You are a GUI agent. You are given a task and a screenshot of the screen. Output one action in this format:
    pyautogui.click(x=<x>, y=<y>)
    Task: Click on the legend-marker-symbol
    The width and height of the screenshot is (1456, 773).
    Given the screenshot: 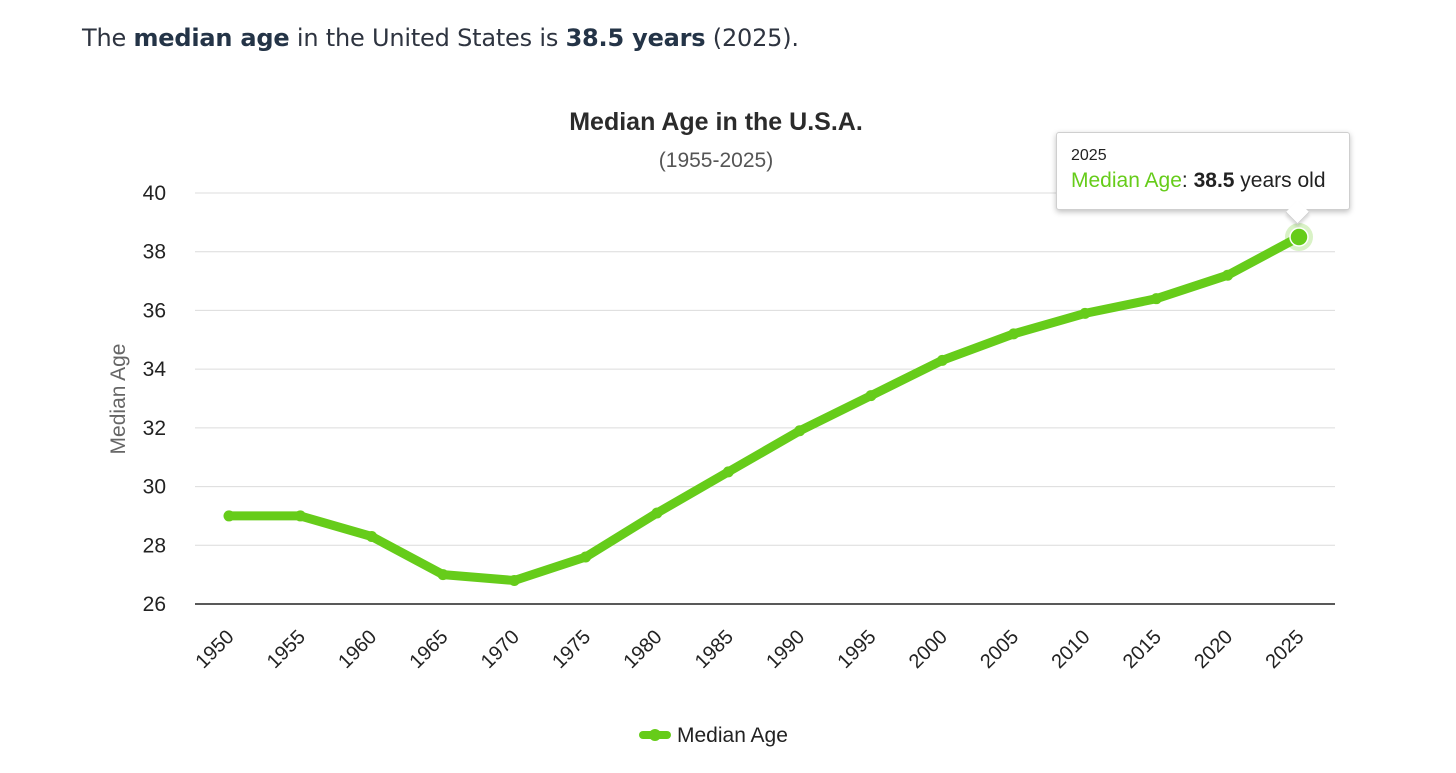 What is the action you would take?
    pyautogui.click(x=655, y=735)
    